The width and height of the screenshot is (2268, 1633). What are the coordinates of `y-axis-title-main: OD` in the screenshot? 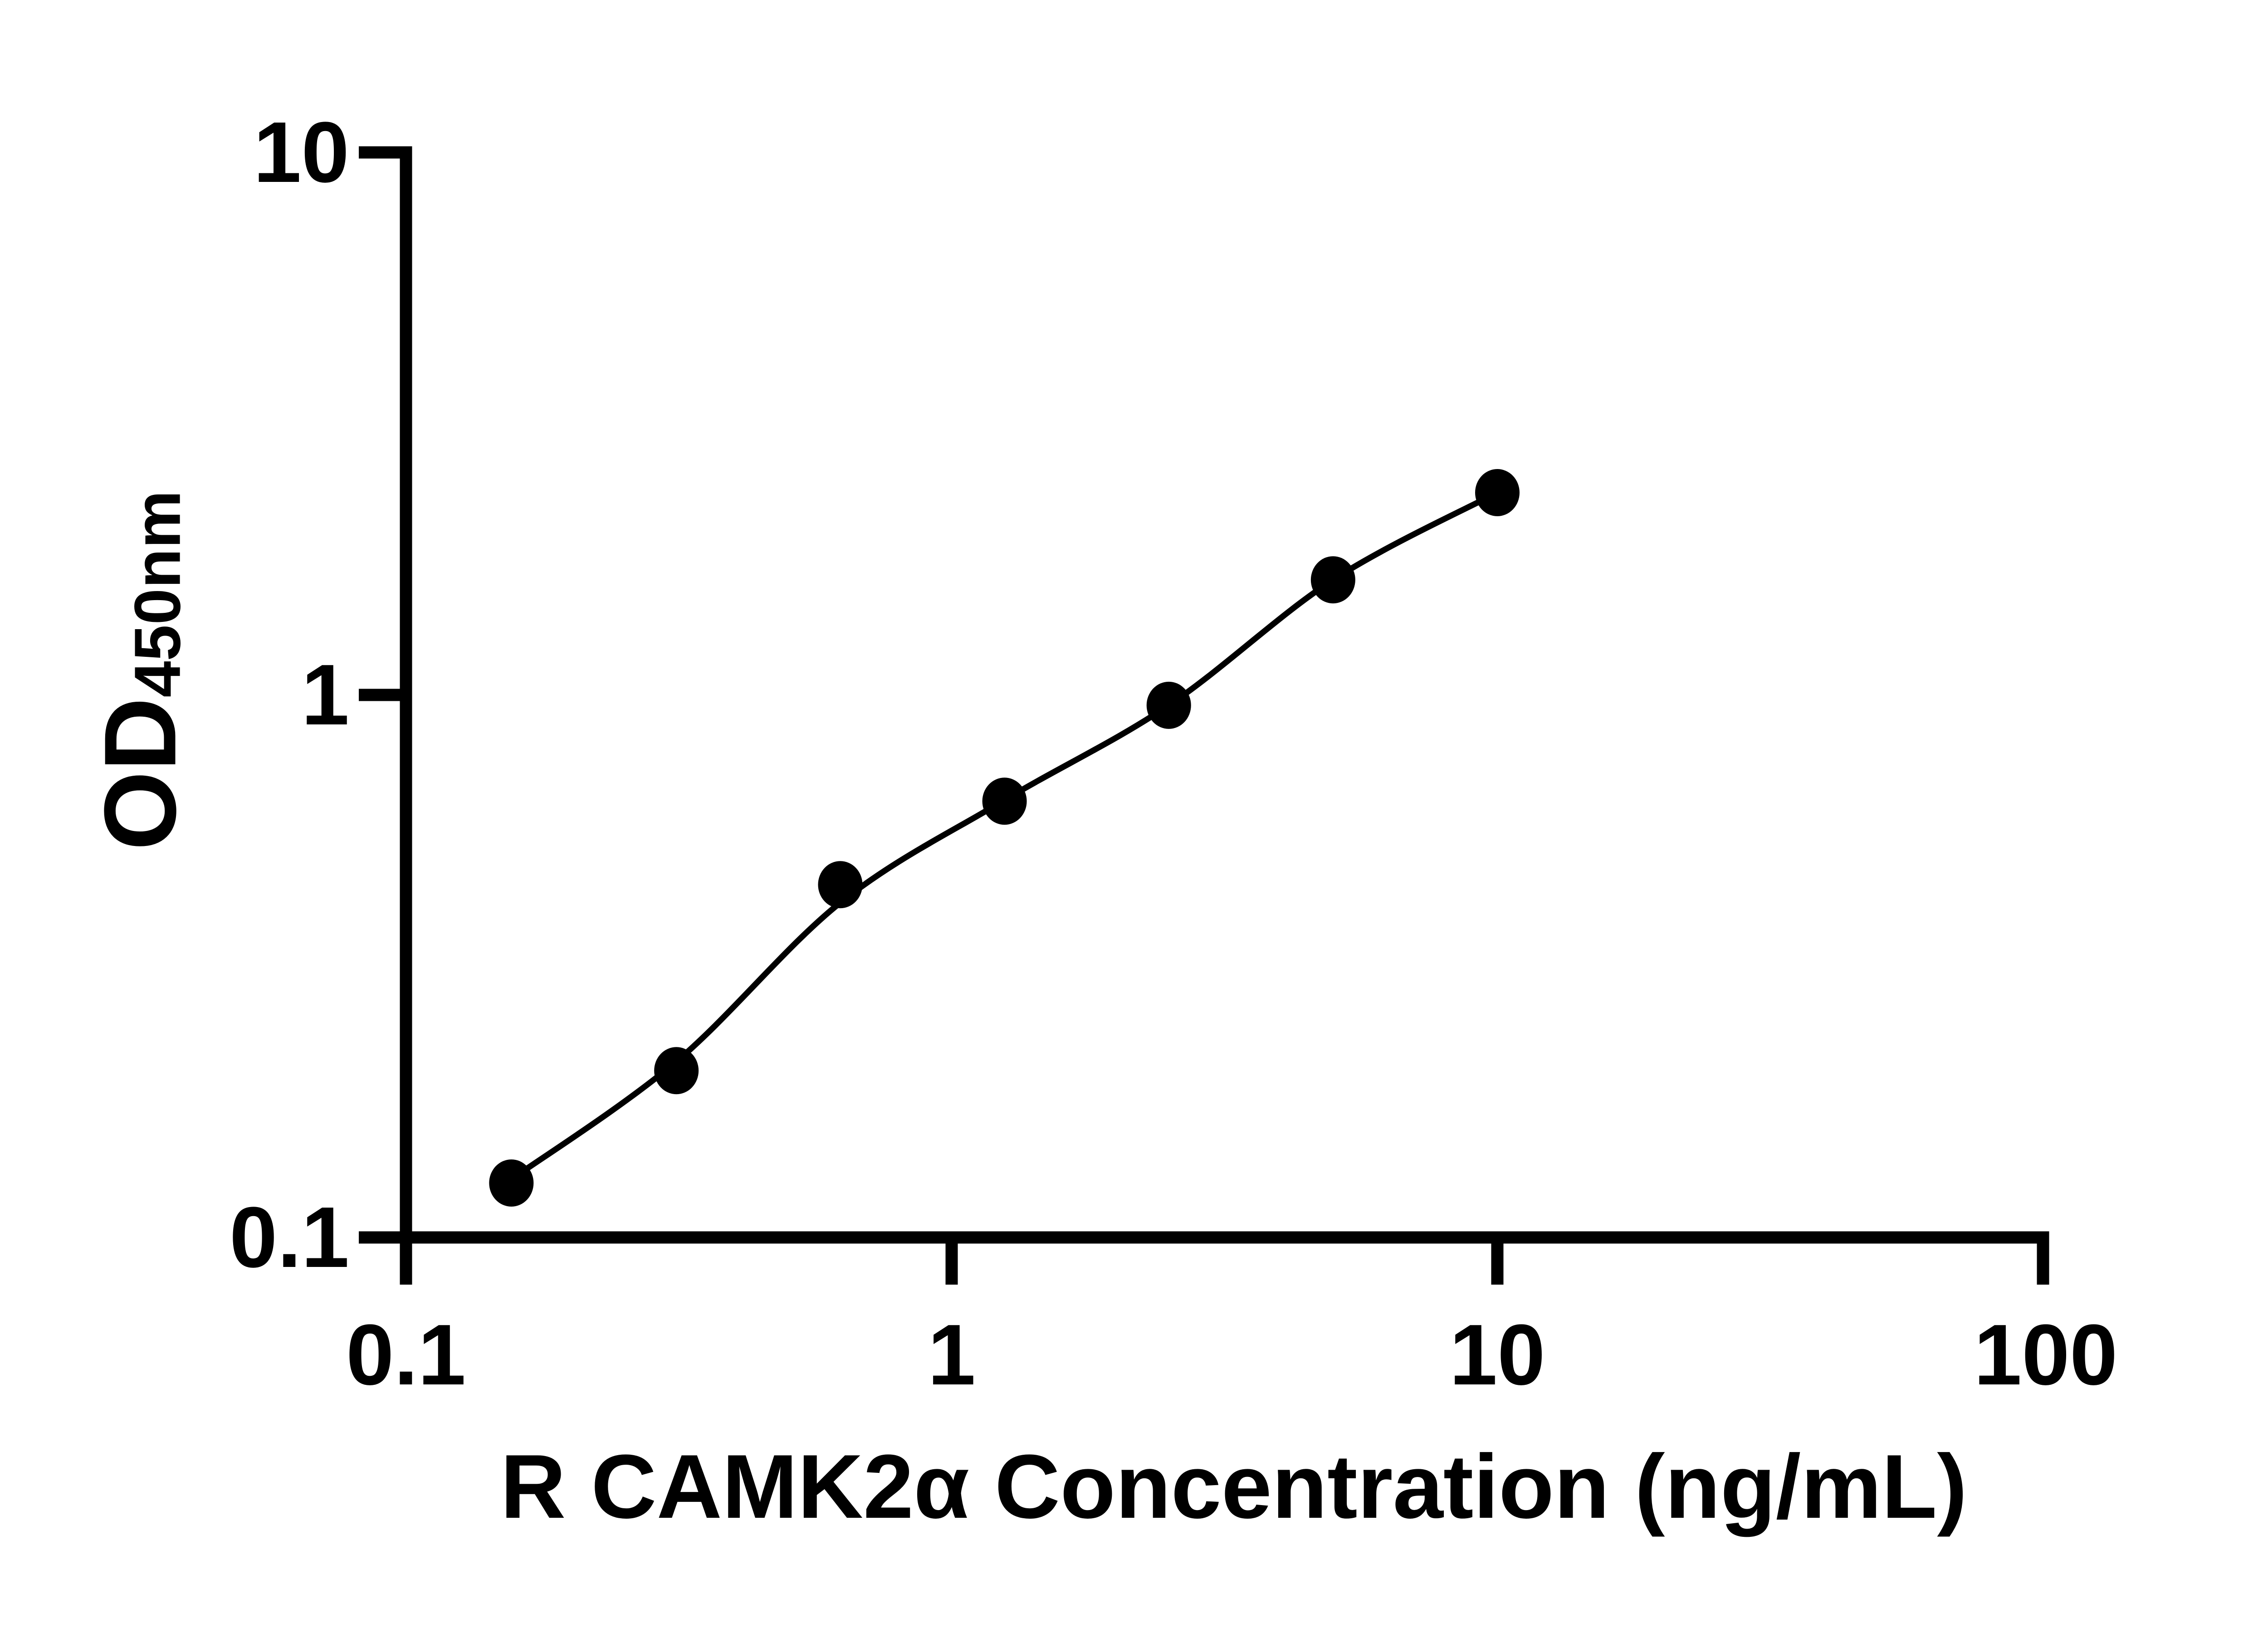 It's located at (140, 774).